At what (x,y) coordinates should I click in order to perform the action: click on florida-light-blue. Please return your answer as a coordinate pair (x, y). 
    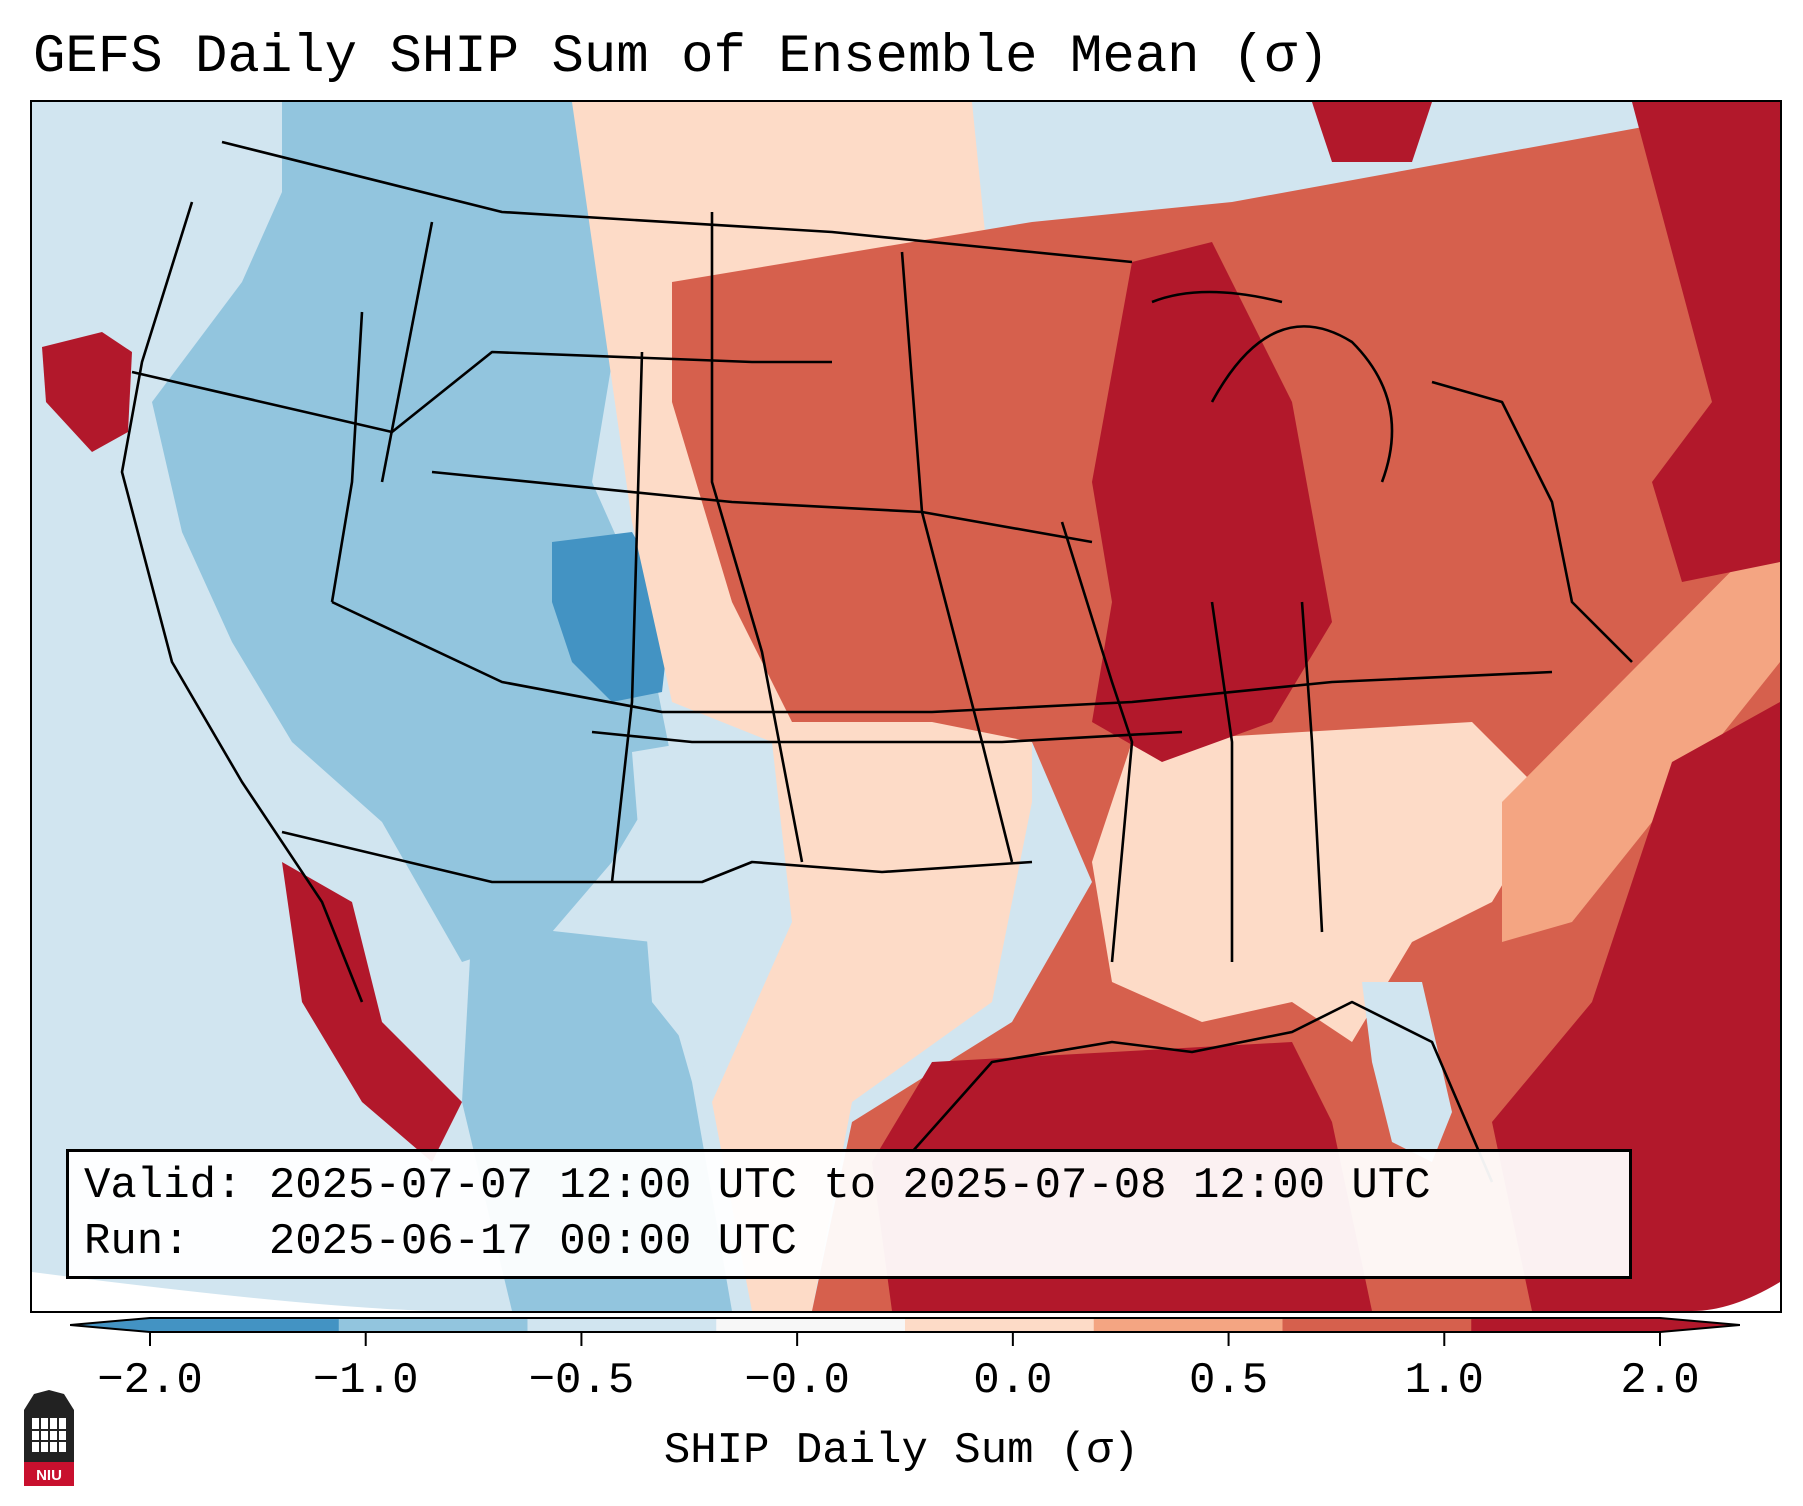
    Looking at the image, I should click on (1407, 1072).